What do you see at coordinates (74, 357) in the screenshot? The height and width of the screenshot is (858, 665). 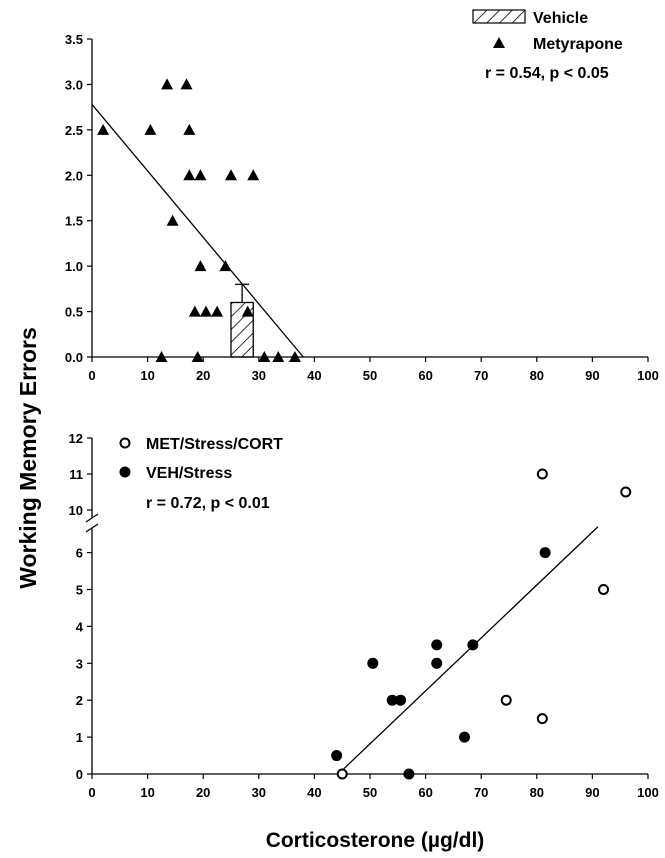 I see `top-y-tick-label: 0.0` at bounding box center [74, 357].